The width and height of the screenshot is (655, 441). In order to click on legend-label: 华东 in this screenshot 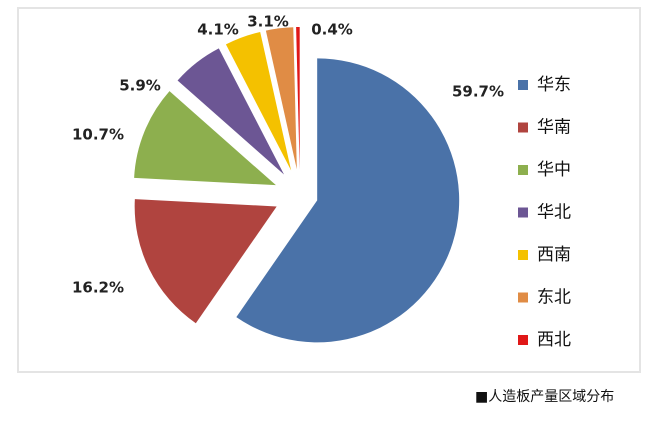, I will do `click(554, 85)`.